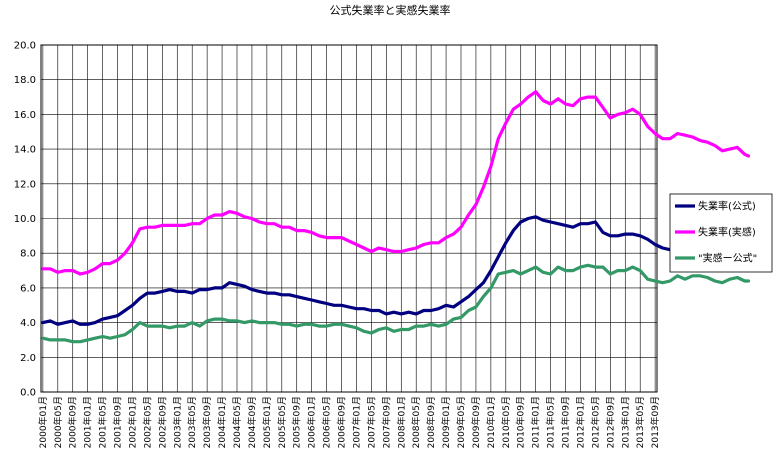  Describe the element at coordinates (28, 254) in the screenshot. I see `y-tick-label: 8.0` at that location.